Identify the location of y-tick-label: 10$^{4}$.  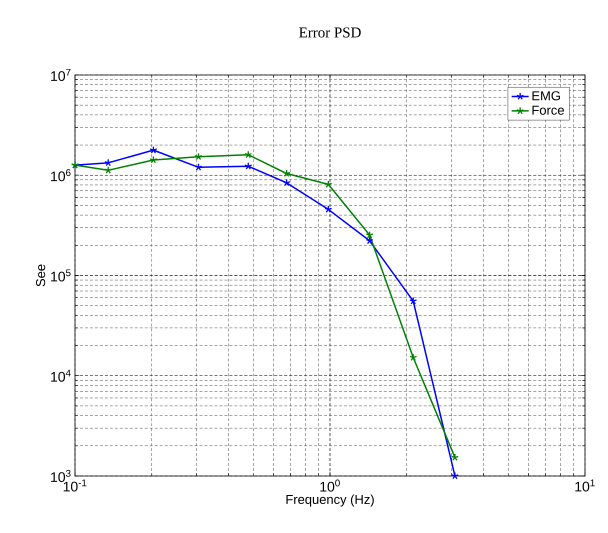
(61, 376).